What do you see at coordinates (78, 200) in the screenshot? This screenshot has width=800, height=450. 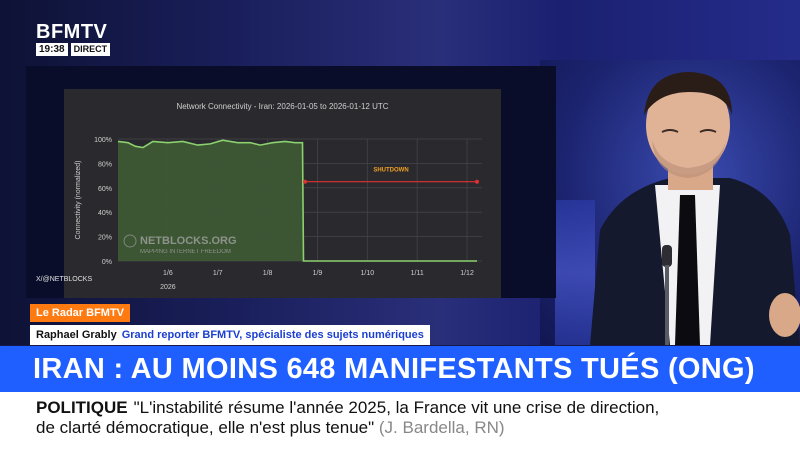 I see `y-axis-label: Connectivity (normalized)` at bounding box center [78, 200].